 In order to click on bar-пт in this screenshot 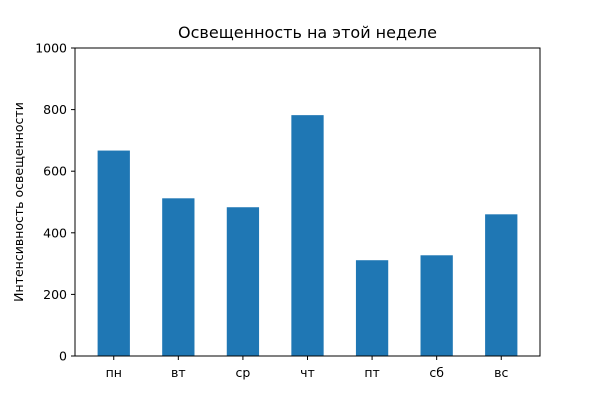, I will do `click(372, 308)`.